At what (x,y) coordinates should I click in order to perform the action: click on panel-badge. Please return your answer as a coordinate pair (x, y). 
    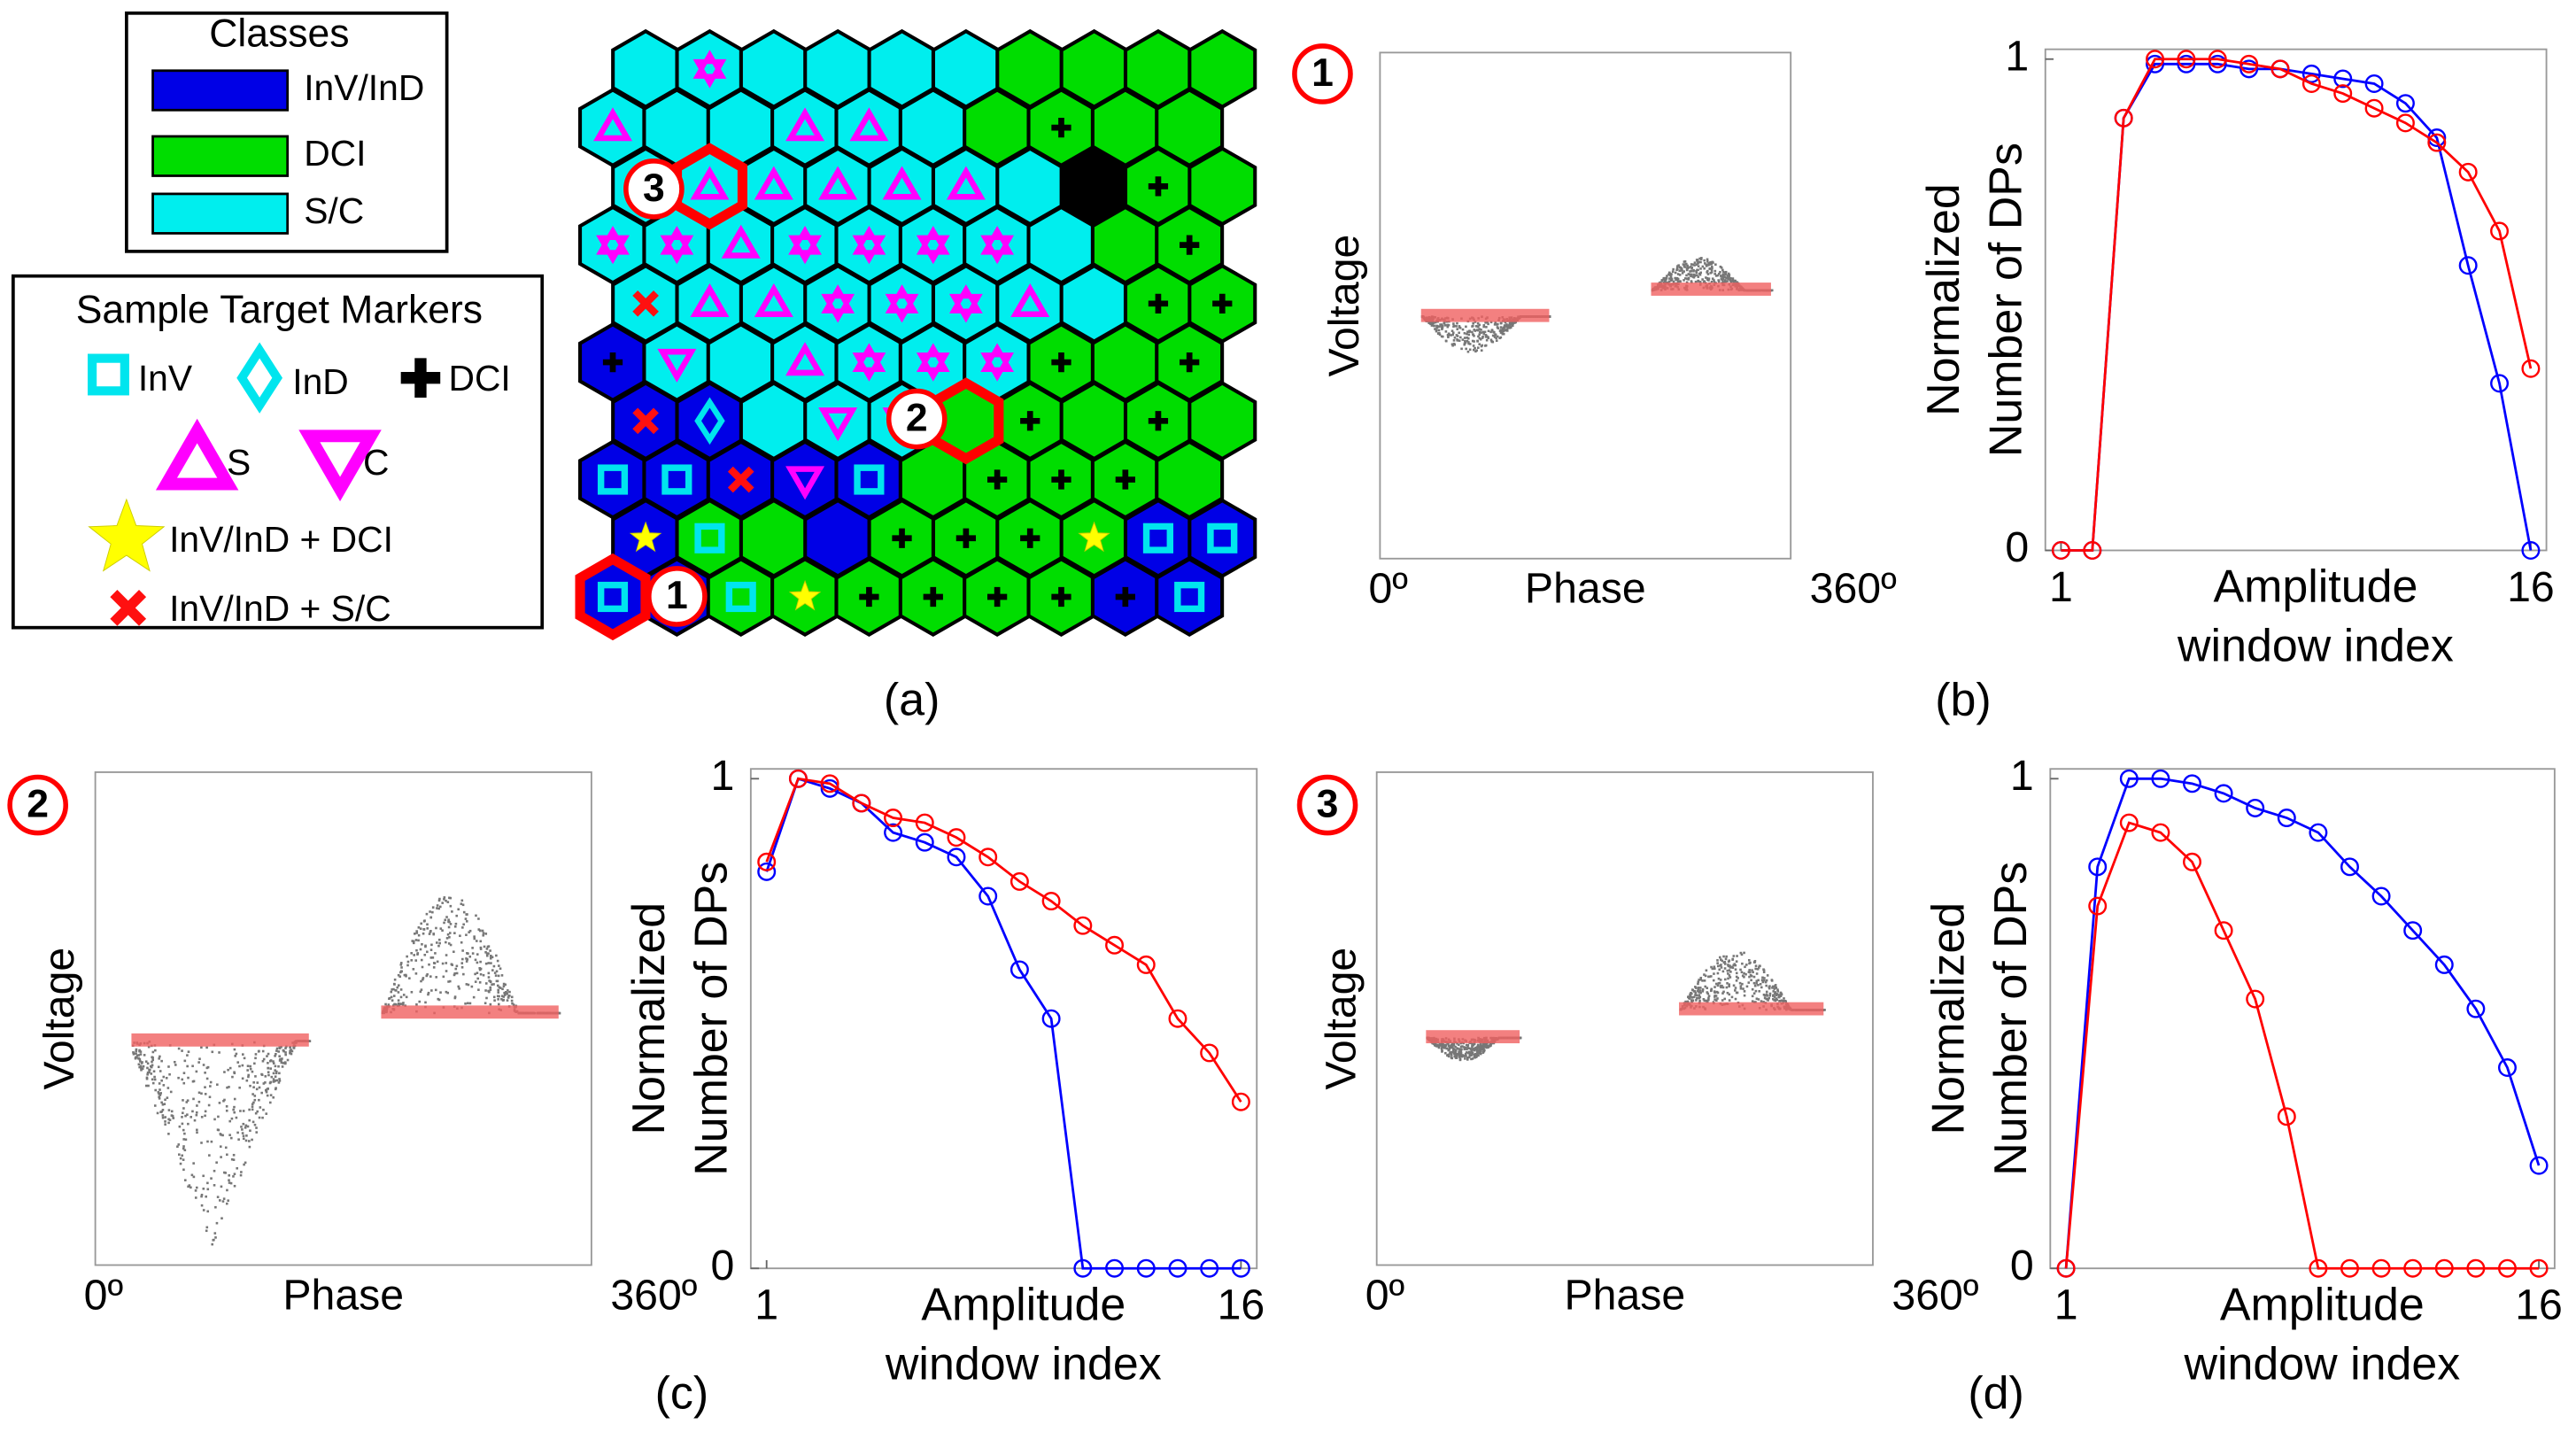
    Looking at the image, I should click on (38, 805).